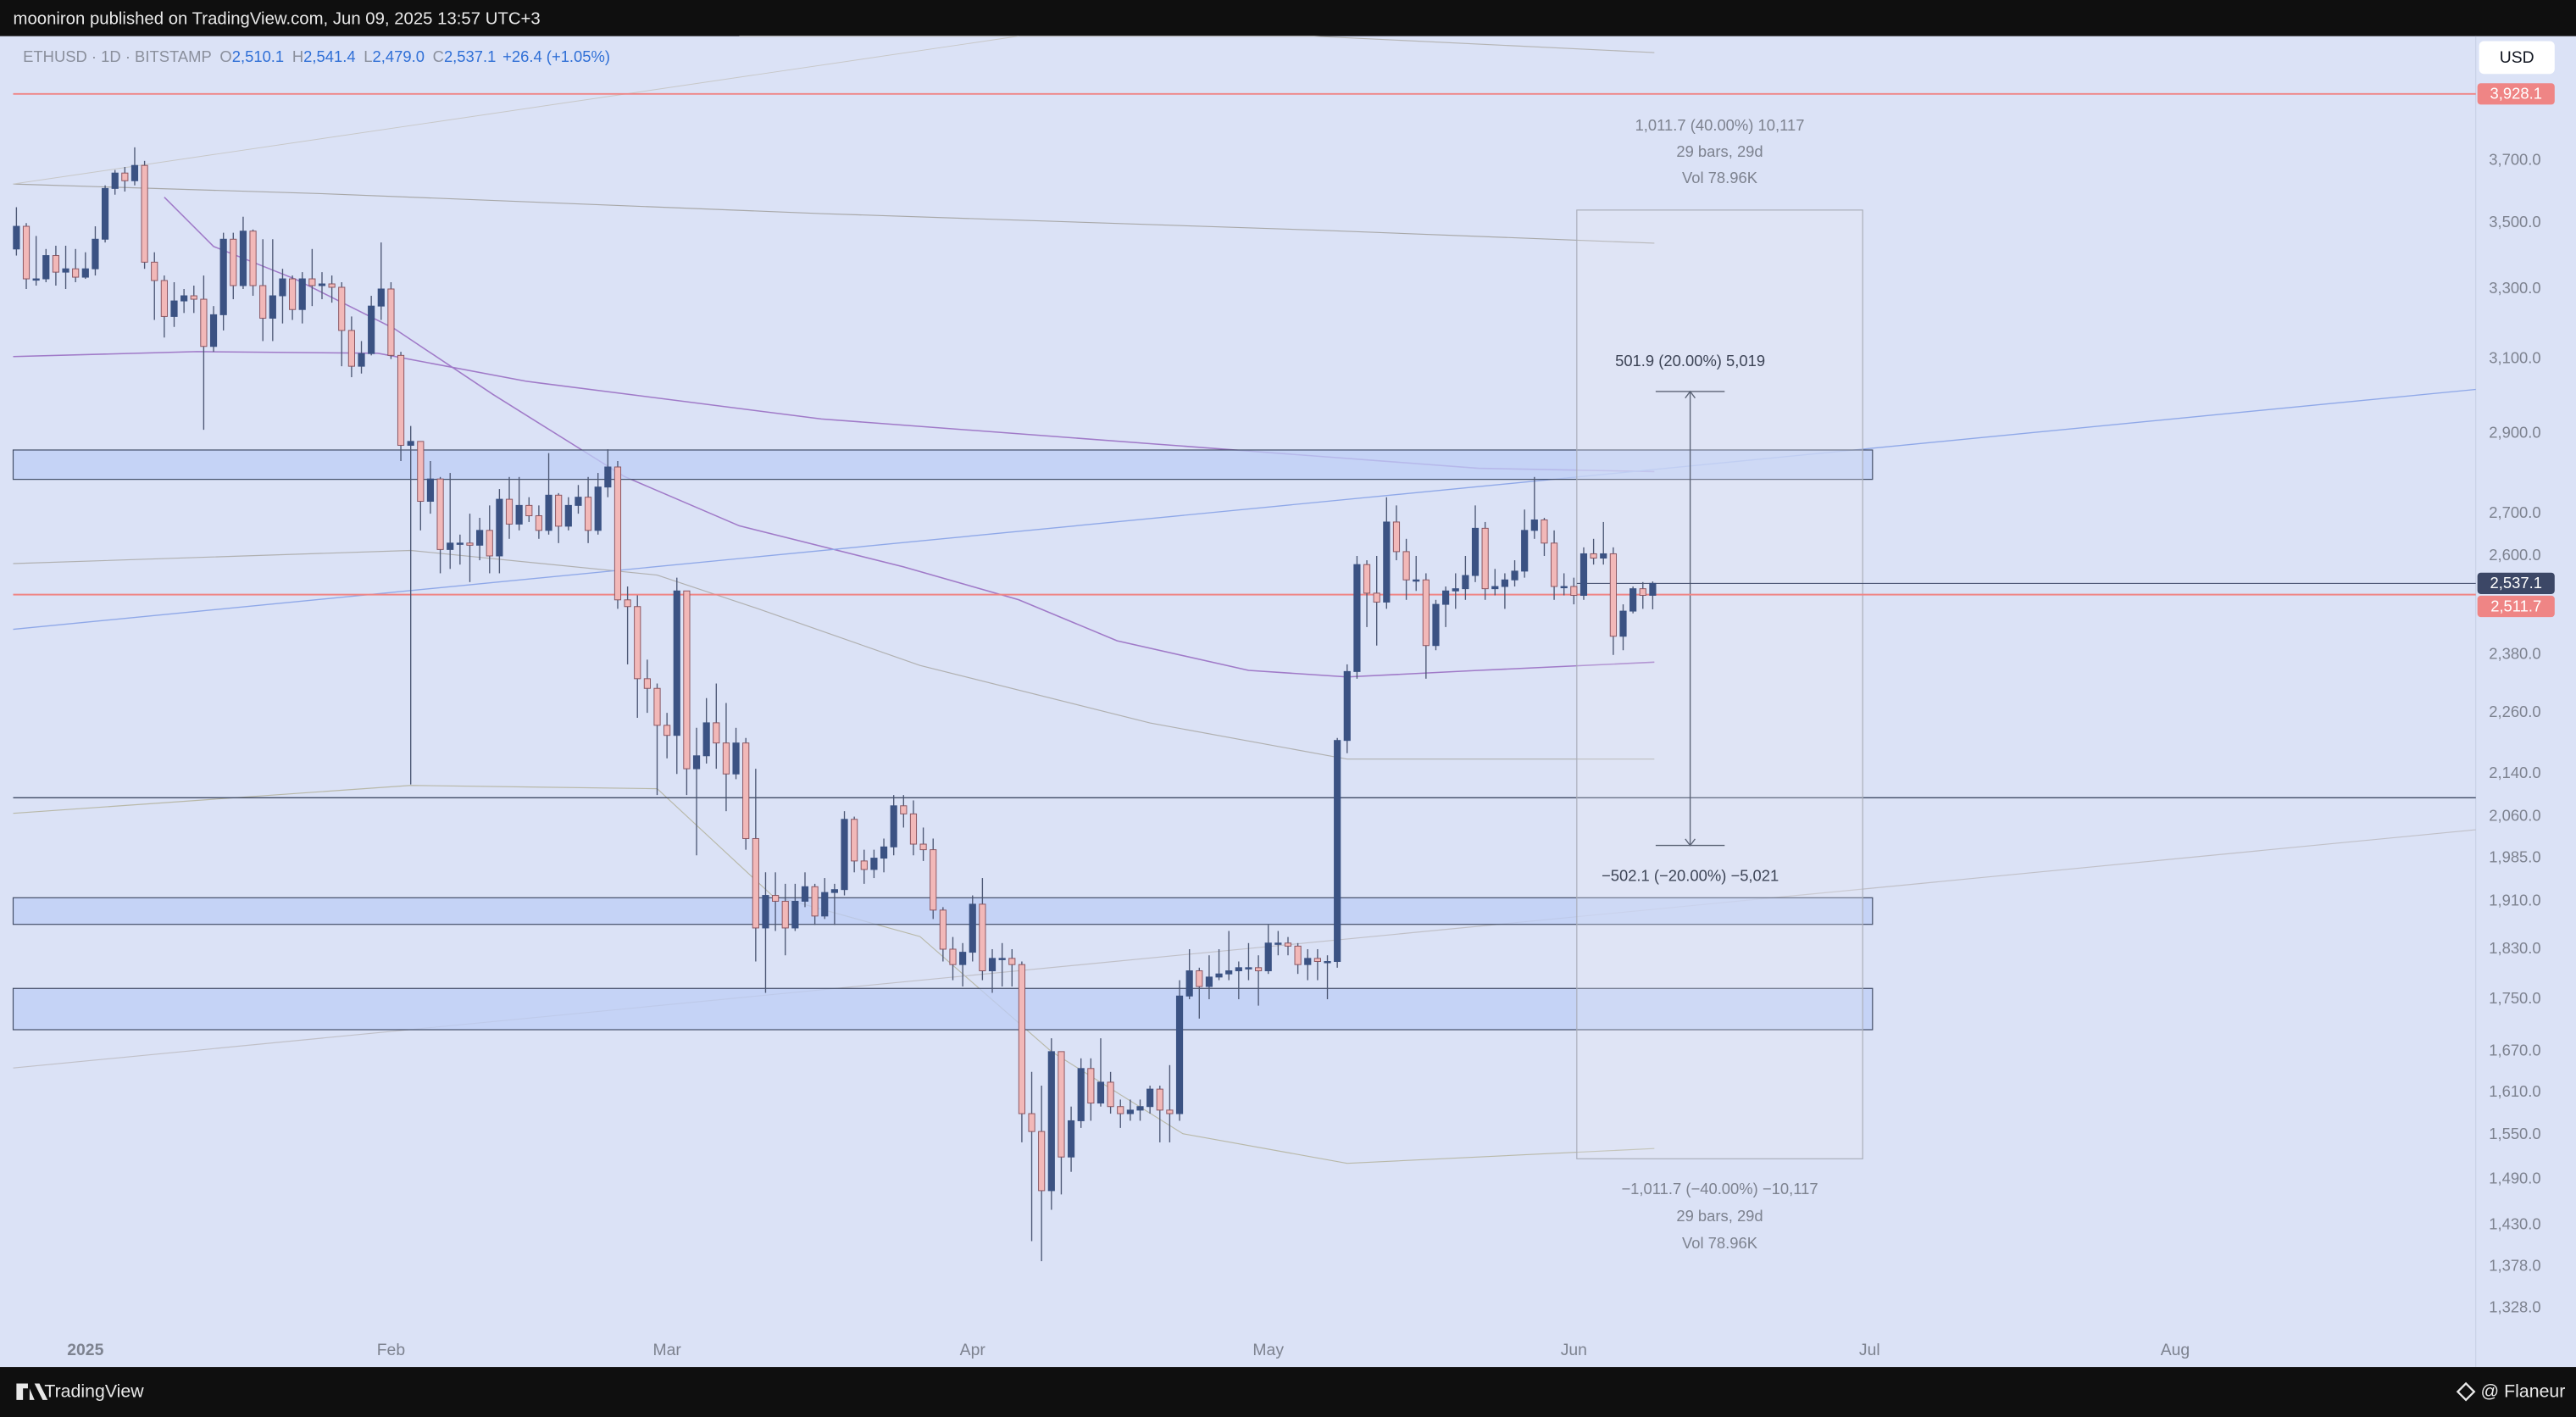 This screenshot has width=2576, height=1417. I want to click on x-tick-label: Jul, so click(1869, 1350).